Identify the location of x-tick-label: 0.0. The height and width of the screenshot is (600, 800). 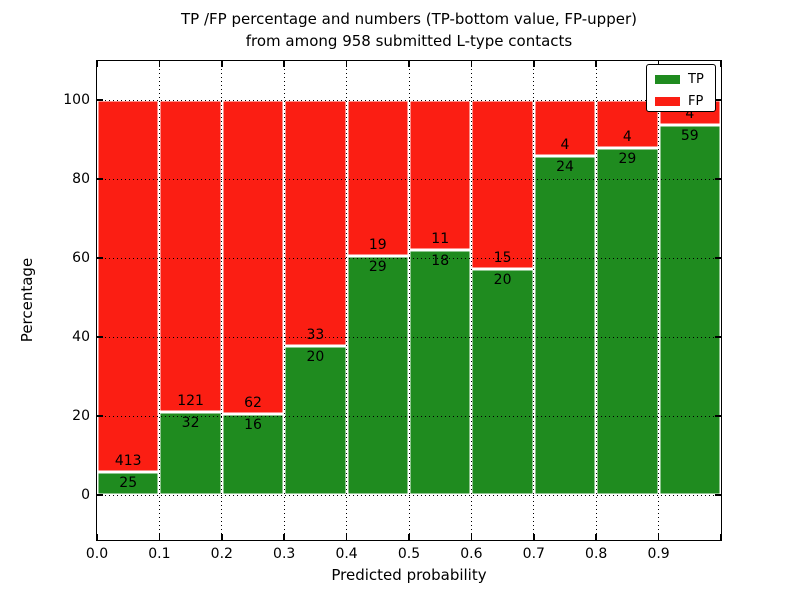
(97, 554).